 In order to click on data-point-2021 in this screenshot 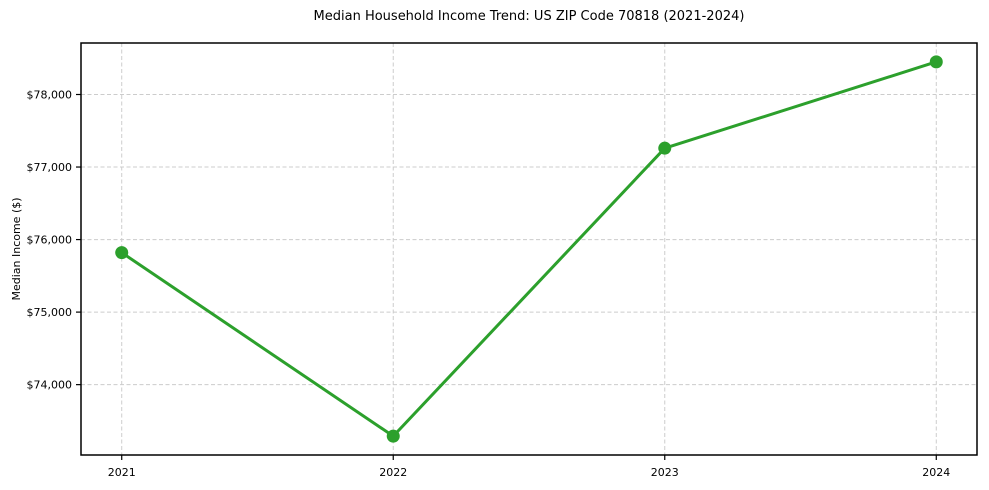, I will do `click(122, 253)`.